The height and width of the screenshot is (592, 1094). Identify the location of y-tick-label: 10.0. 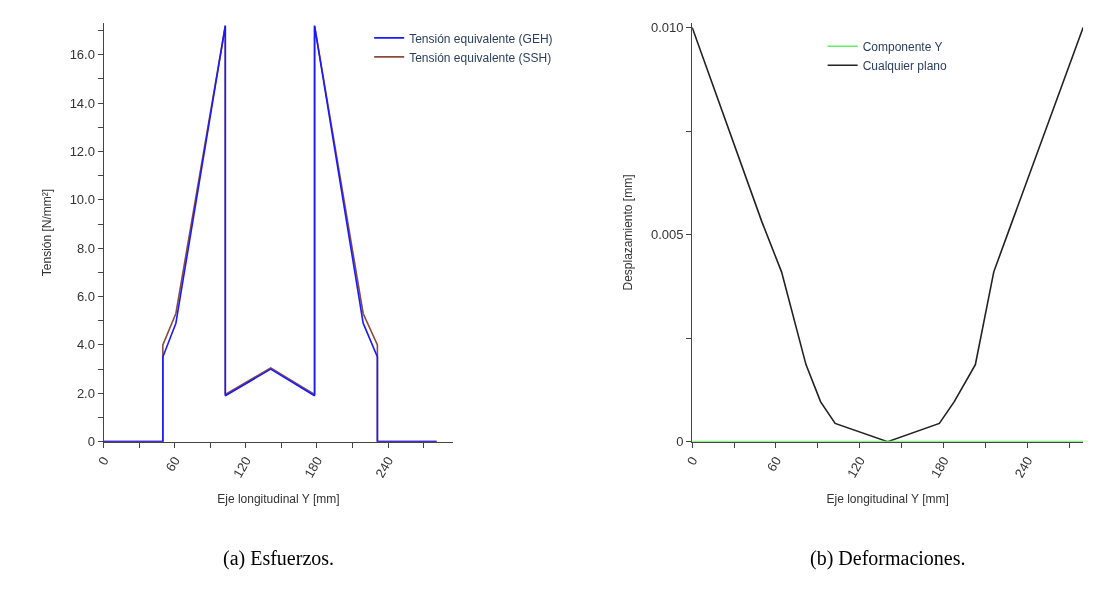
(82, 200).